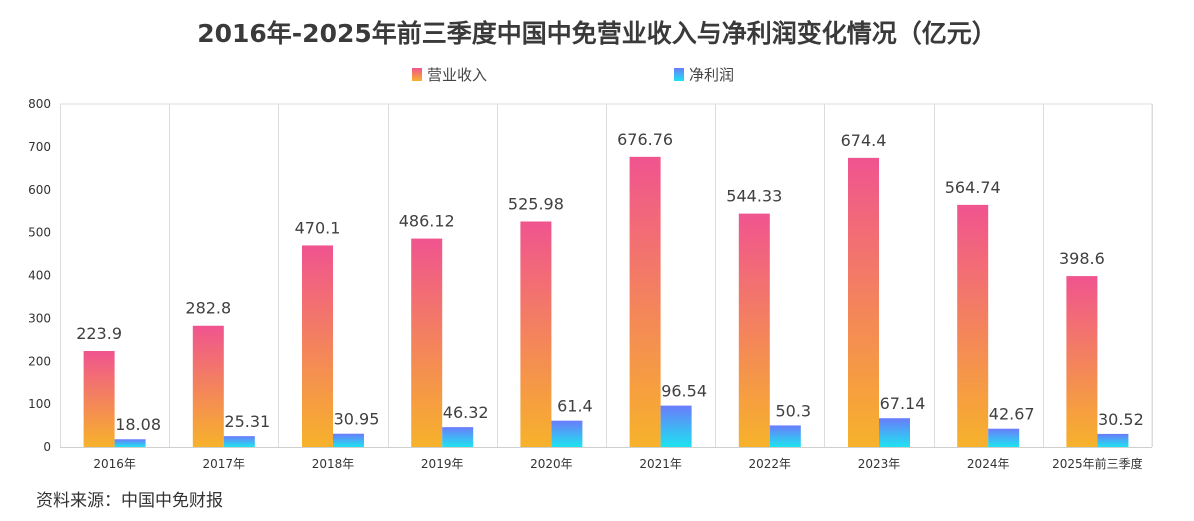 This screenshot has height=521, width=1194. I want to click on profit-data-label: 50.3, so click(793, 410).